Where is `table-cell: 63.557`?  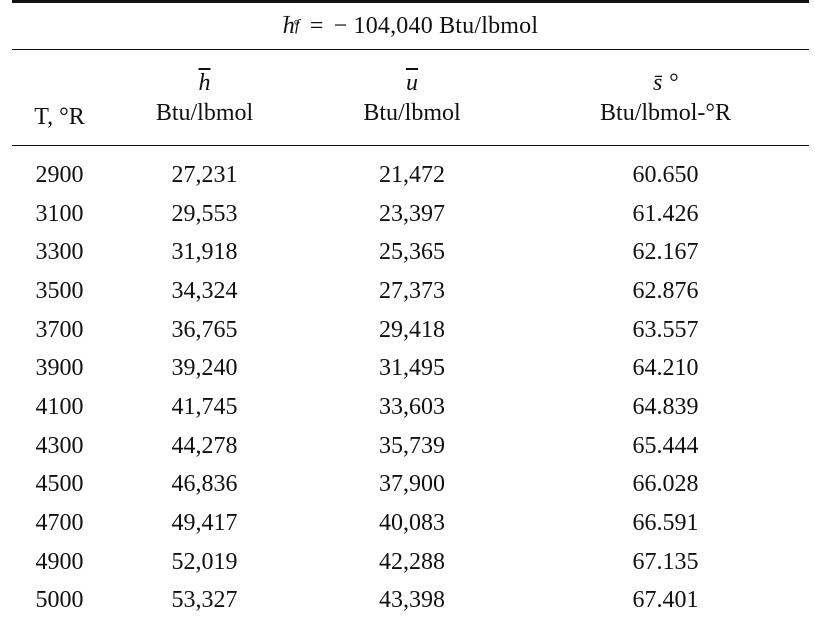 table-cell: 63.557 is located at coordinates (665, 329).